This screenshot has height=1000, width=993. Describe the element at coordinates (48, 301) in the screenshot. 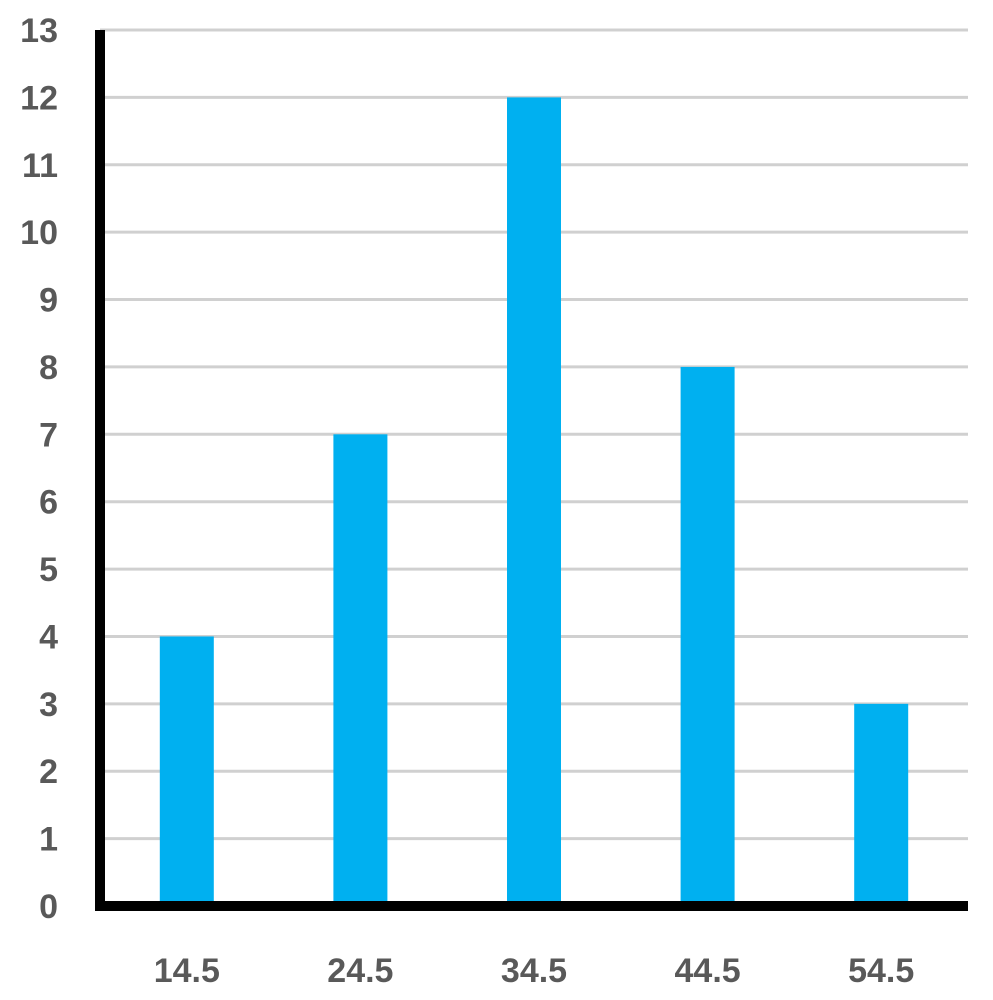

I see `y-tick-label: 9` at that location.